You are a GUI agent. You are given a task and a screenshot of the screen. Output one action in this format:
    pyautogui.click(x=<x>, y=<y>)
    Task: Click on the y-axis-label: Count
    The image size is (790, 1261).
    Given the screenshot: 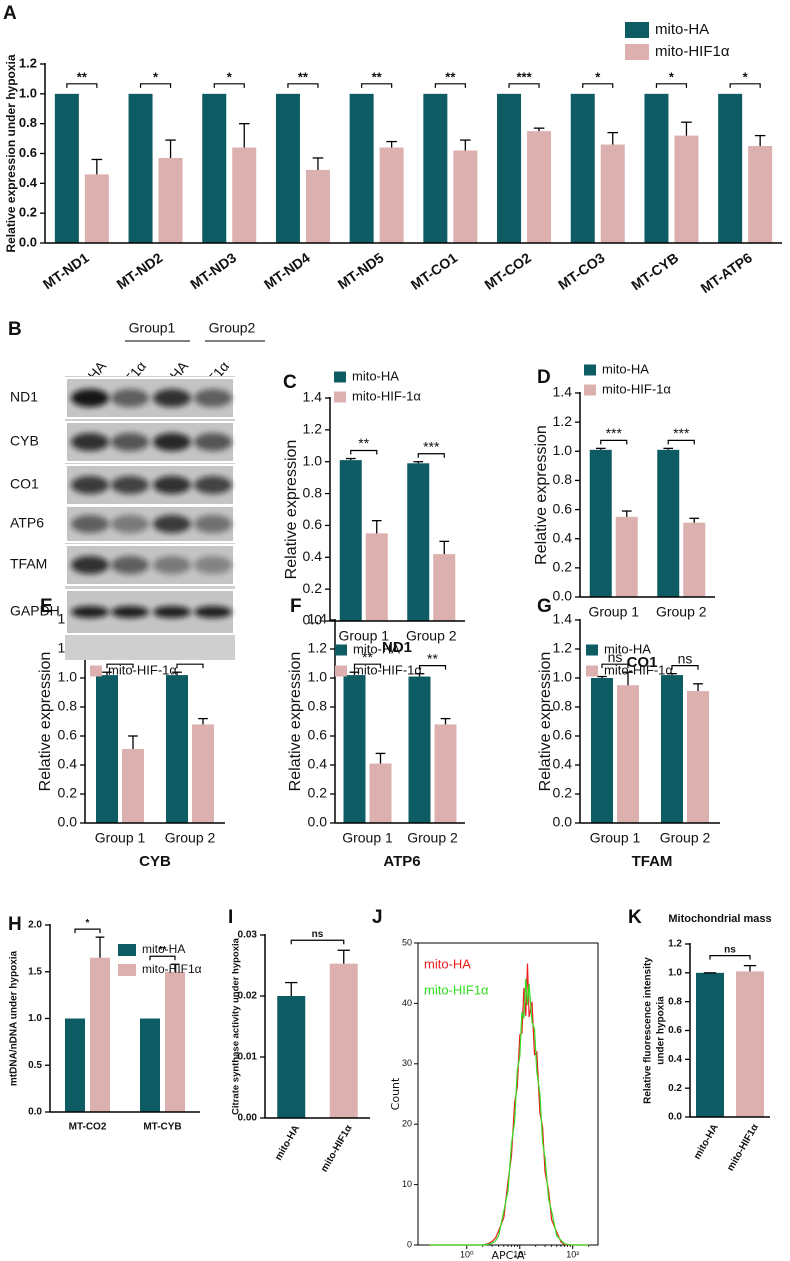 What is the action you would take?
    pyautogui.click(x=395, y=1093)
    